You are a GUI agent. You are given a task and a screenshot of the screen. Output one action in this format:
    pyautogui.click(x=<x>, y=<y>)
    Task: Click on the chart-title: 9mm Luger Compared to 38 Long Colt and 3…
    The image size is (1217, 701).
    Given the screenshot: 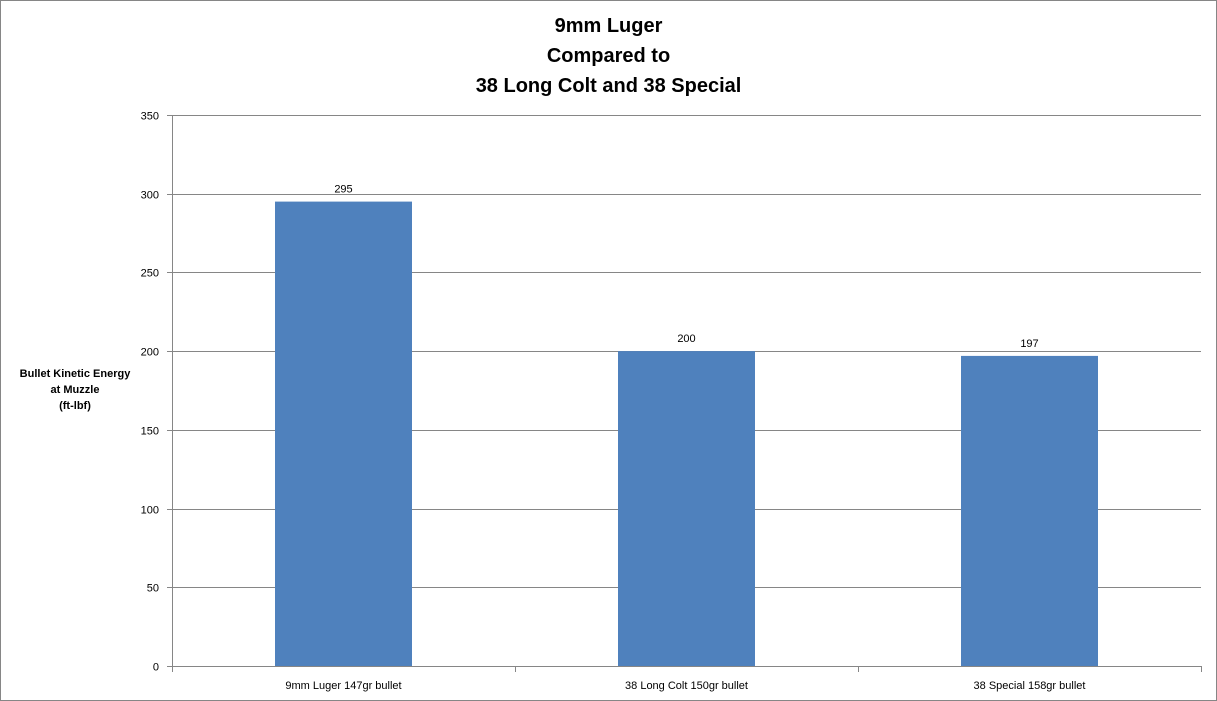 What is the action you would take?
    pyautogui.click(x=608, y=56)
    